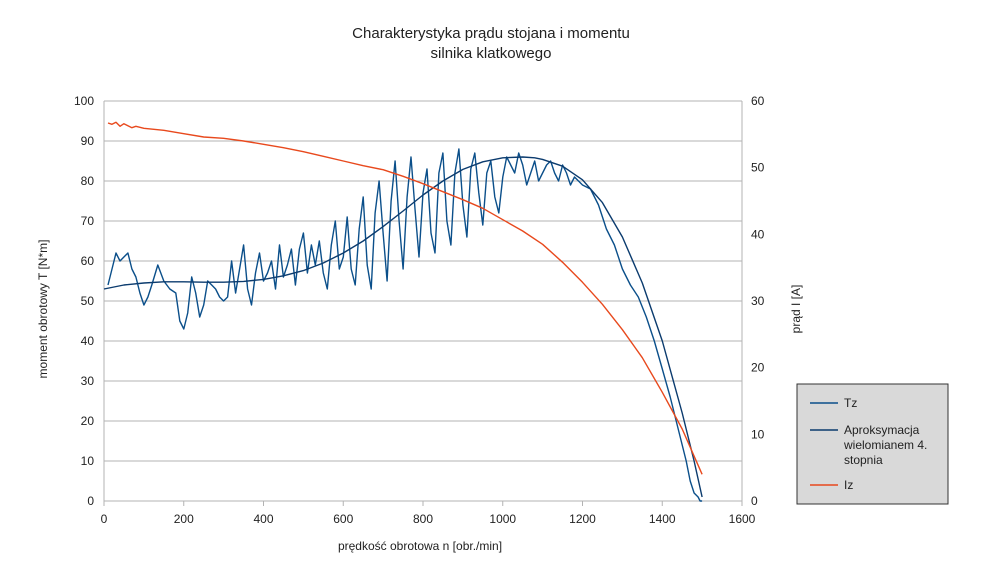  Describe the element at coordinates (662, 519) in the screenshot. I see `x-tick-label-1400: 1400` at that location.